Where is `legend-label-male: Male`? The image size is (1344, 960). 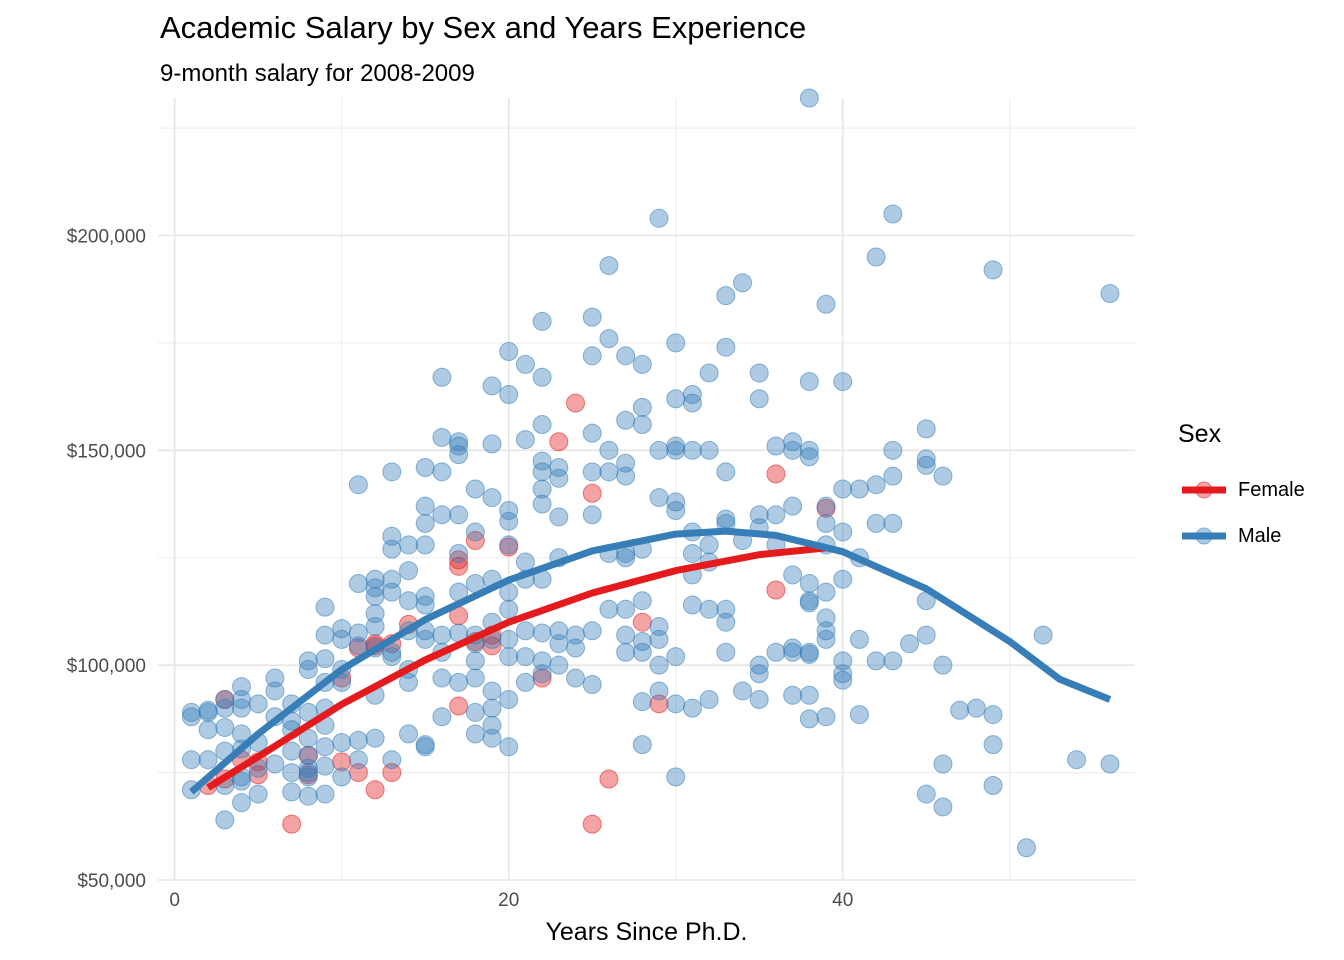 legend-label-male: Male is located at coordinates (1260, 535).